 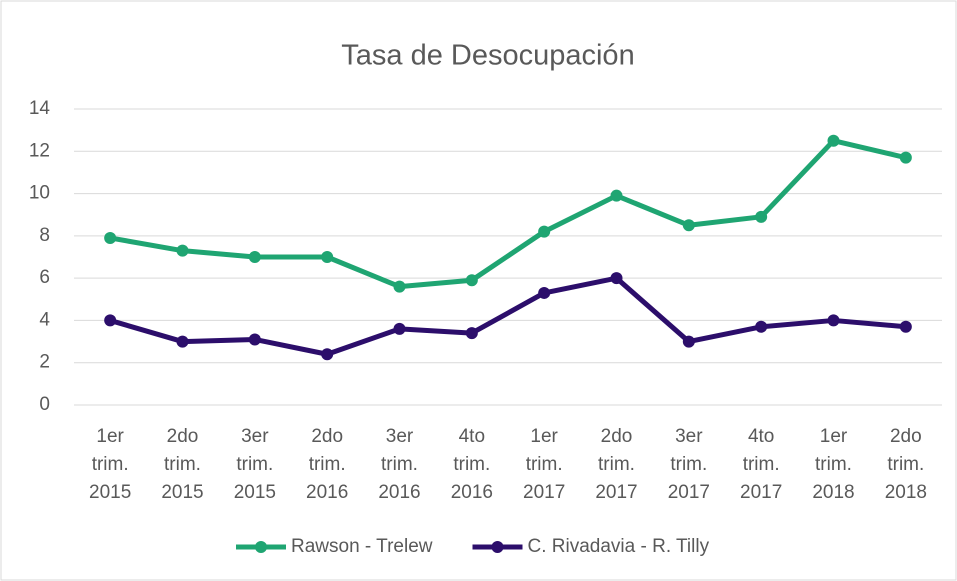 I want to click on y-tick-label: 12, so click(x=39, y=150).